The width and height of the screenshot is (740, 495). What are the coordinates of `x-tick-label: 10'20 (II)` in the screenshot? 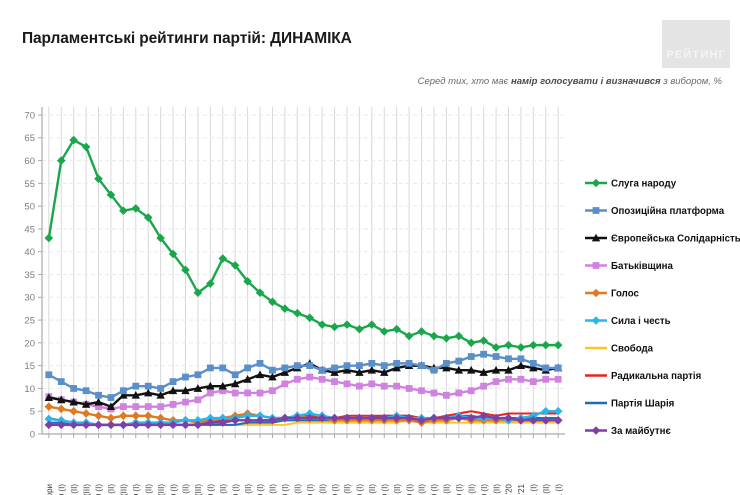 It's located at (471, 489).